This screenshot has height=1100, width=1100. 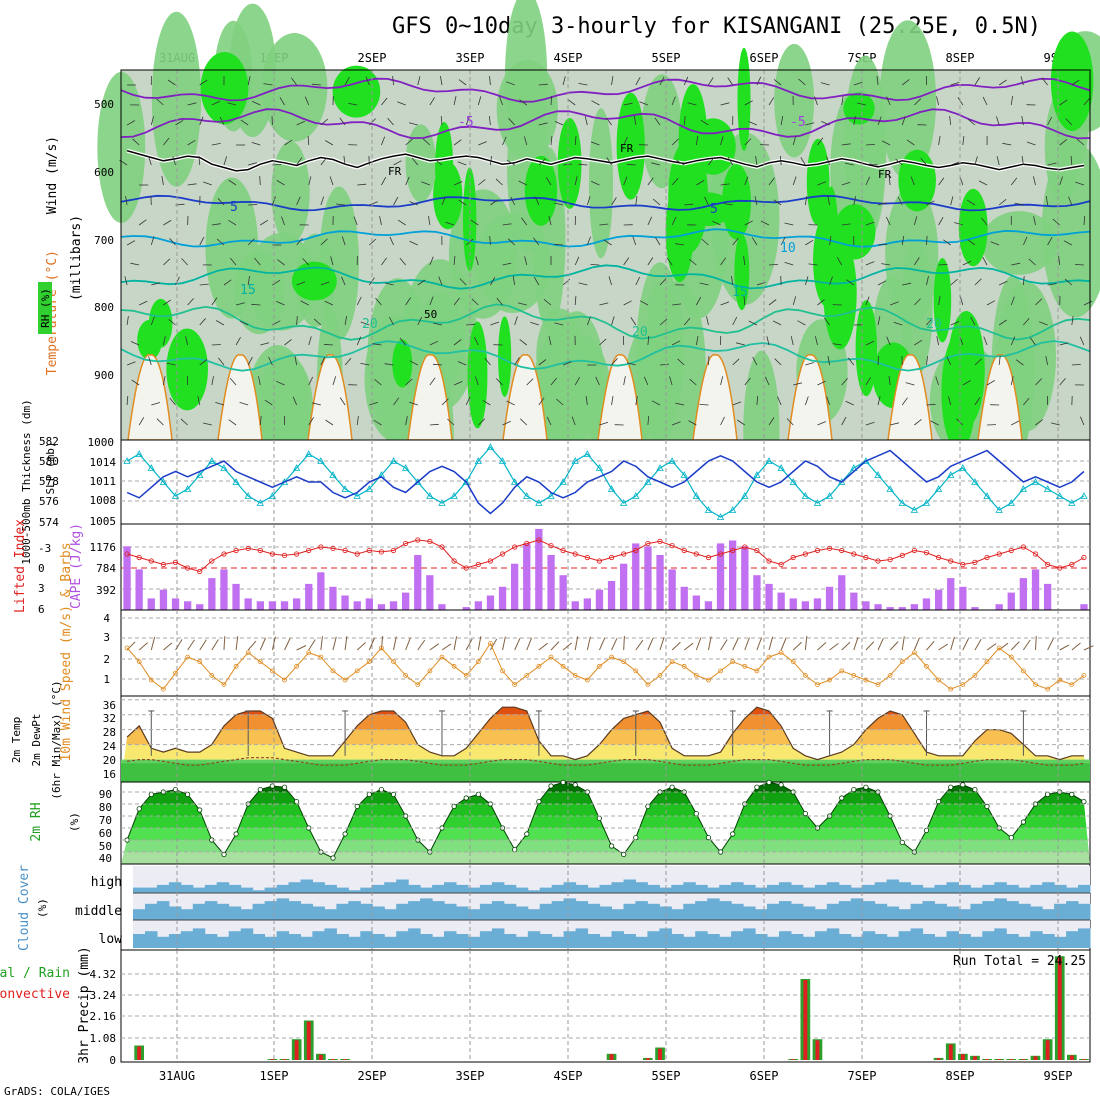 I want to click on precip-convective-bar, so click(x=272, y=1059).